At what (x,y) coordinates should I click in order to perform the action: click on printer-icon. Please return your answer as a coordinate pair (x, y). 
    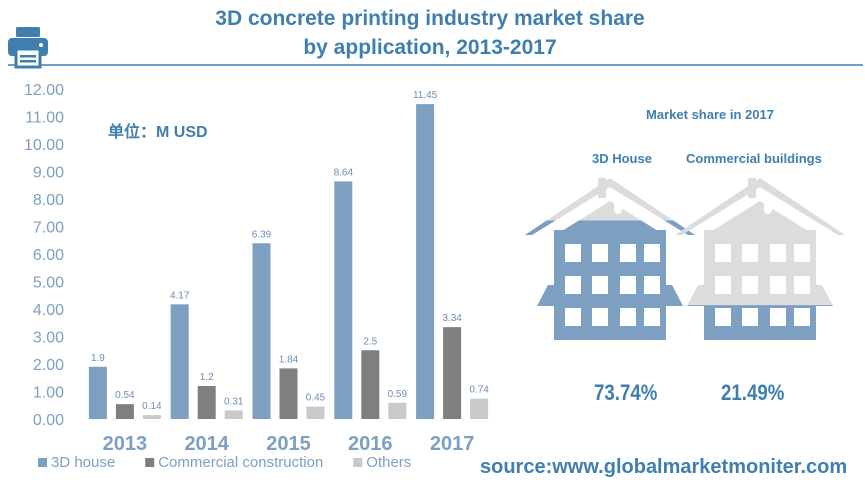
    Looking at the image, I should click on (28, 47).